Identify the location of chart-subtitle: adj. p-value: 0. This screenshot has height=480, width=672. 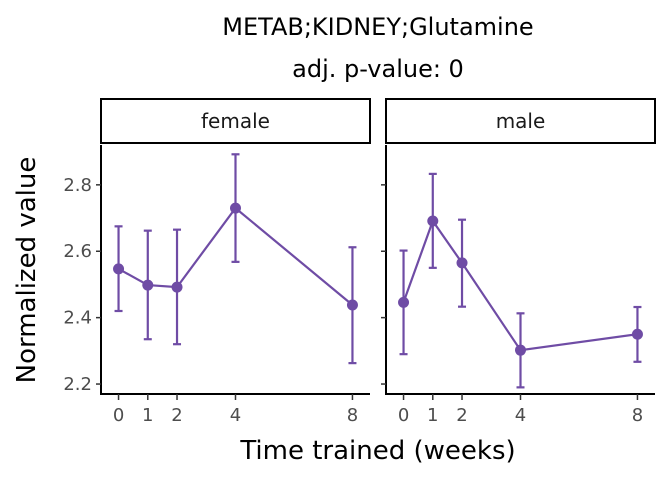
(378, 69).